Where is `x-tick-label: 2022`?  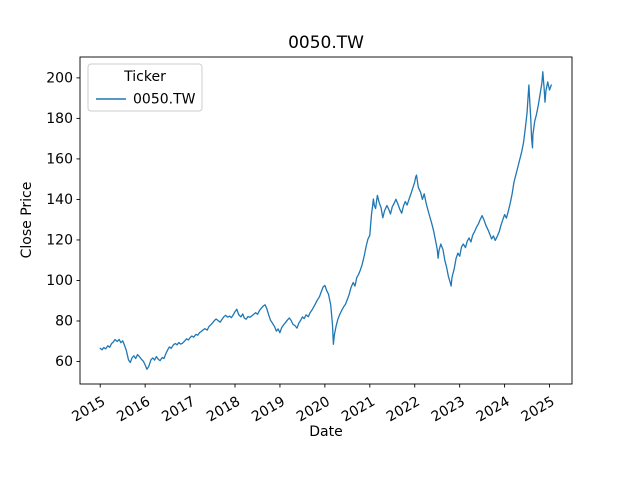
x-tick-label: 2022 is located at coordinates (403, 410).